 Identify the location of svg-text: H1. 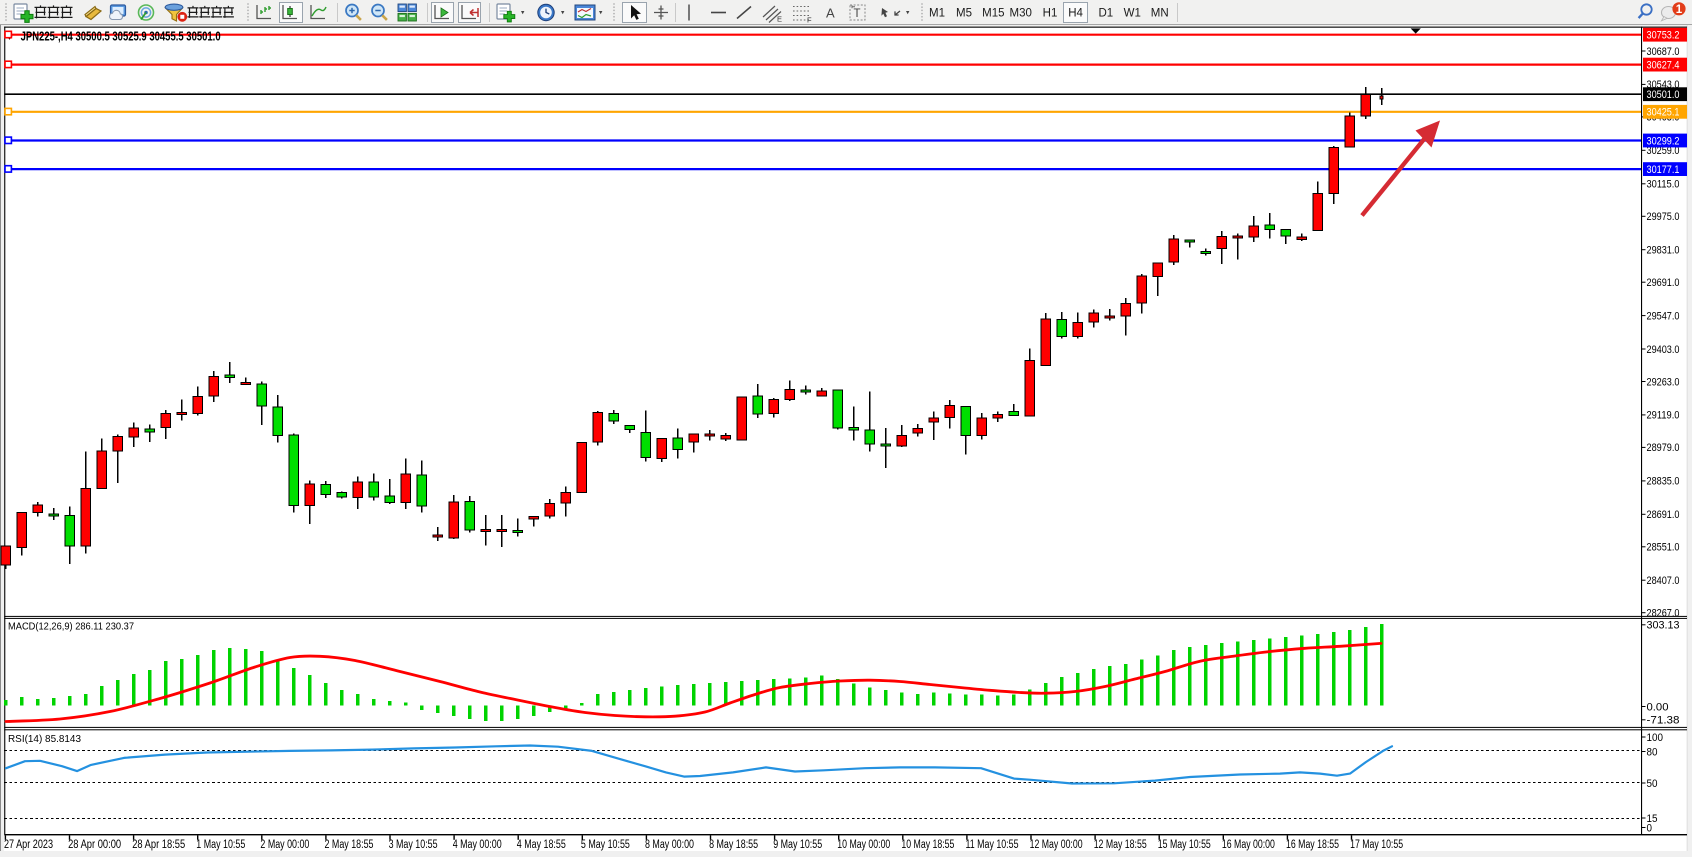
(1050, 14).